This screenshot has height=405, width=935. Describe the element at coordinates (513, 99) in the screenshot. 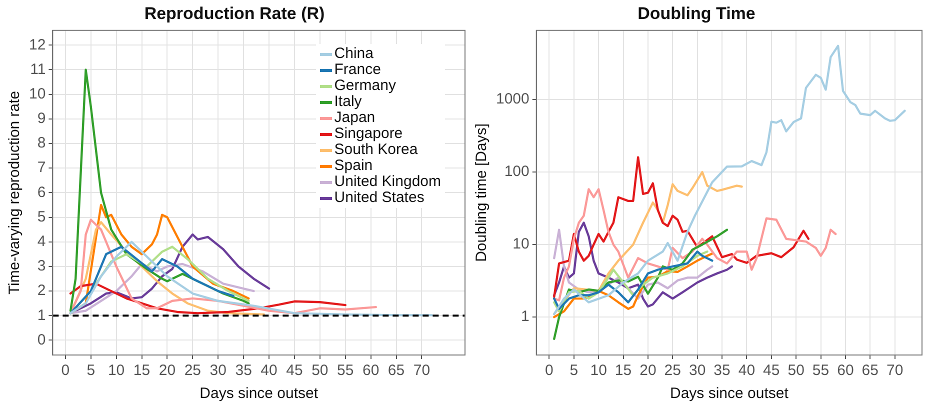

I see `y-tick-label: 1000` at that location.